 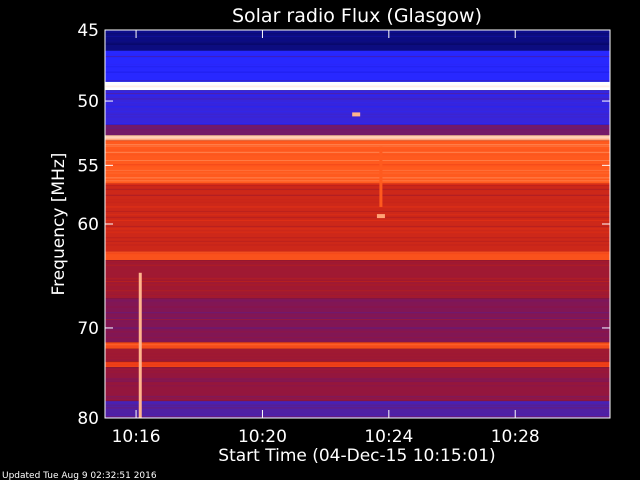 I want to click on y-tick-label-60: 60, so click(x=88, y=225).